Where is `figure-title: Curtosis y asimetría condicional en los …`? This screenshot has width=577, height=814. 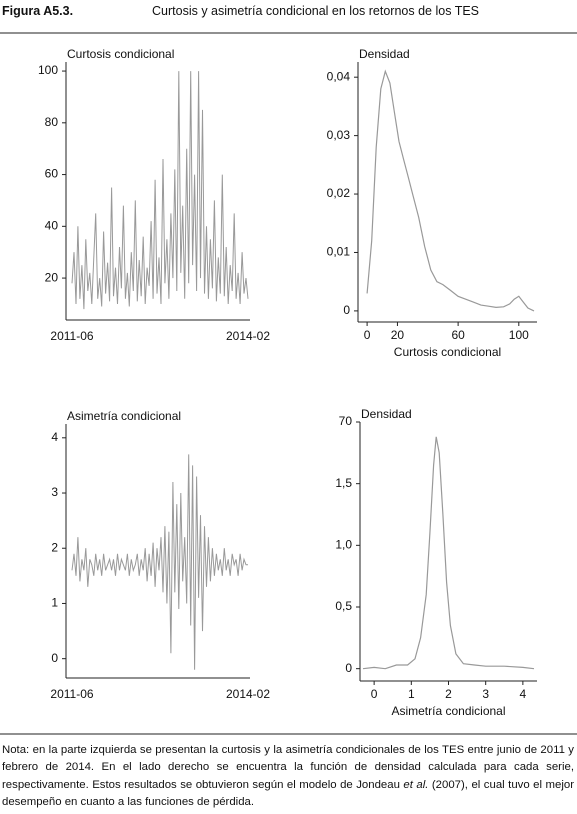 figure-title: Curtosis y asimetría condicional en los … is located at coordinates (316, 11).